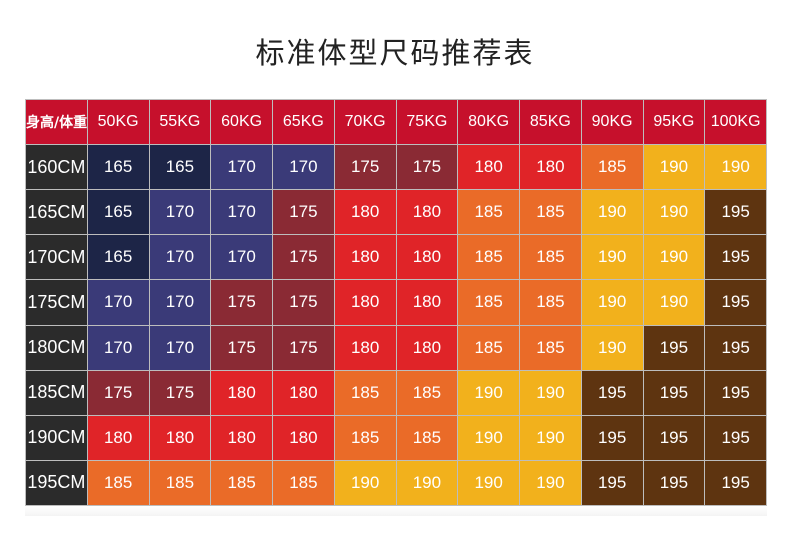  Describe the element at coordinates (674, 122) in the screenshot. I see `weight-header: 95KG` at that location.